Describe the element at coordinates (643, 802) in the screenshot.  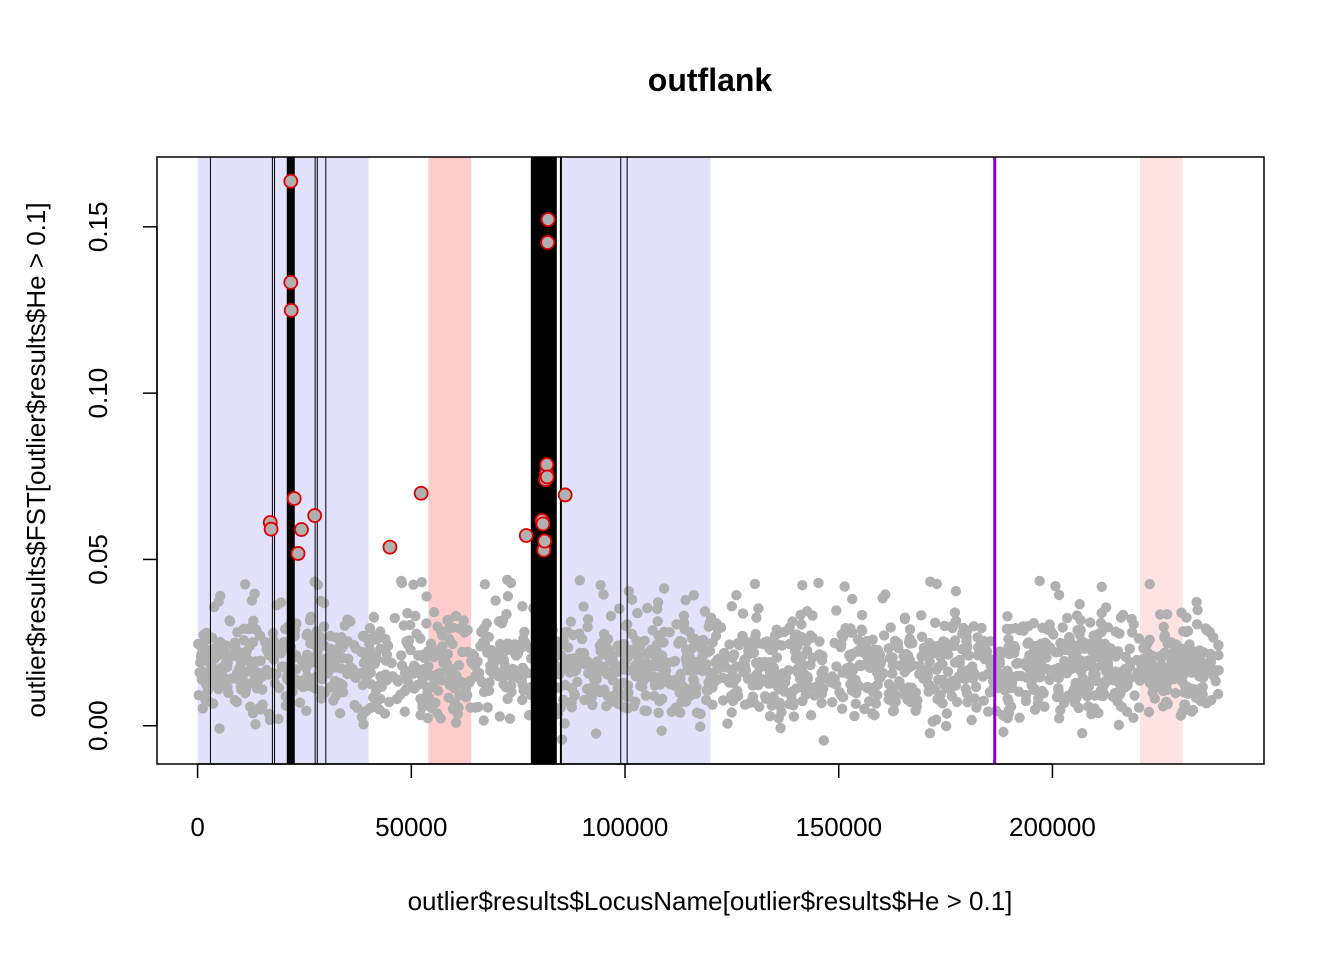
I see `x-axis: 0 50000 100000 150000 200000` at that location.